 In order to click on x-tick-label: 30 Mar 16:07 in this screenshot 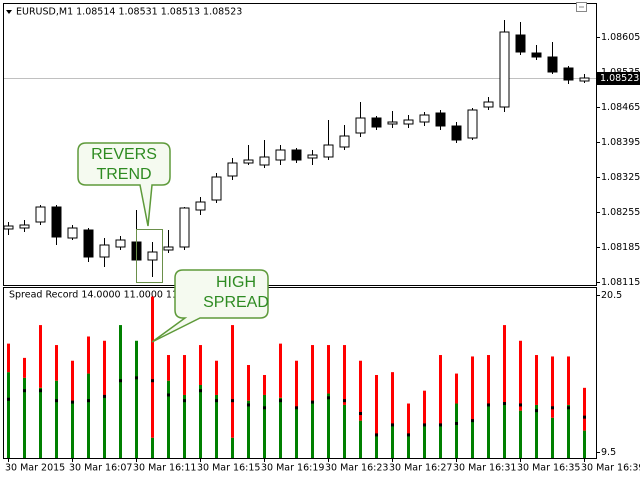, I will do `click(100, 468)`.